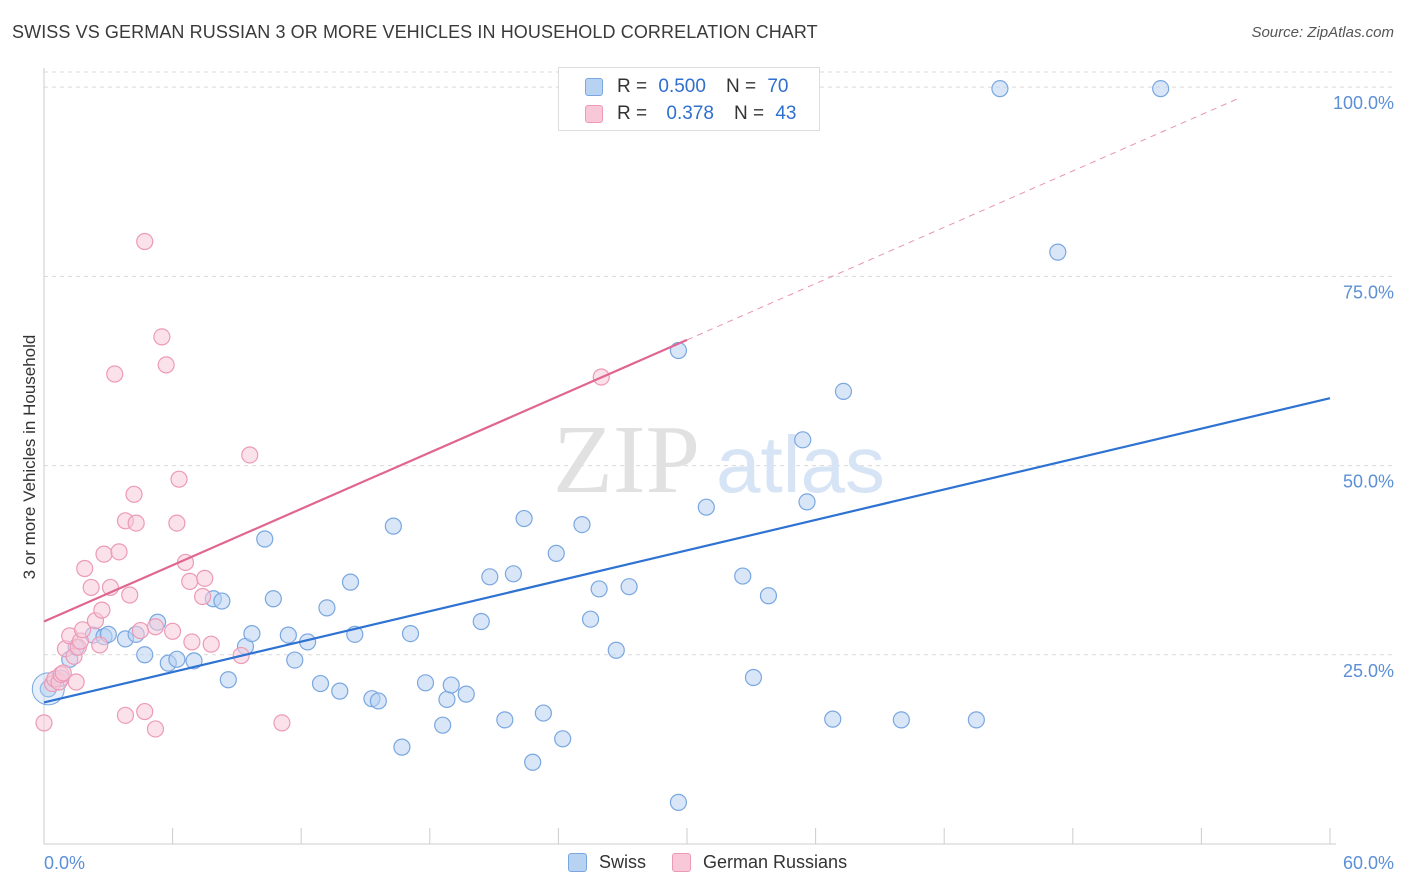 This screenshot has height=892, width=1406. Describe the element at coordinates (775, 862) in the screenshot. I see `legend-german-russians-label: German Russians` at that location.